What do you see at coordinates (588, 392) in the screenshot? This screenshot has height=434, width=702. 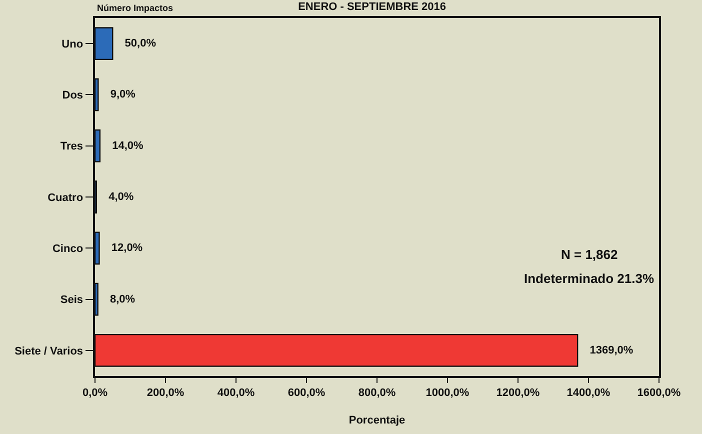 I see `x-tick-label: 1400,0%` at bounding box center [588, 392].